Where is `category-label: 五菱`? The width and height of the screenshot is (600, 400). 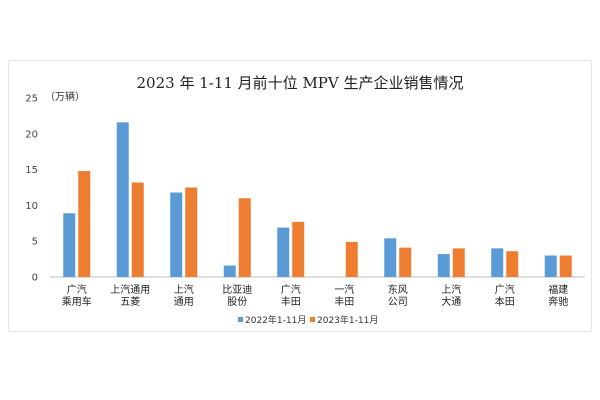 category-label: 五菱 is located at coordinates (130, 302).